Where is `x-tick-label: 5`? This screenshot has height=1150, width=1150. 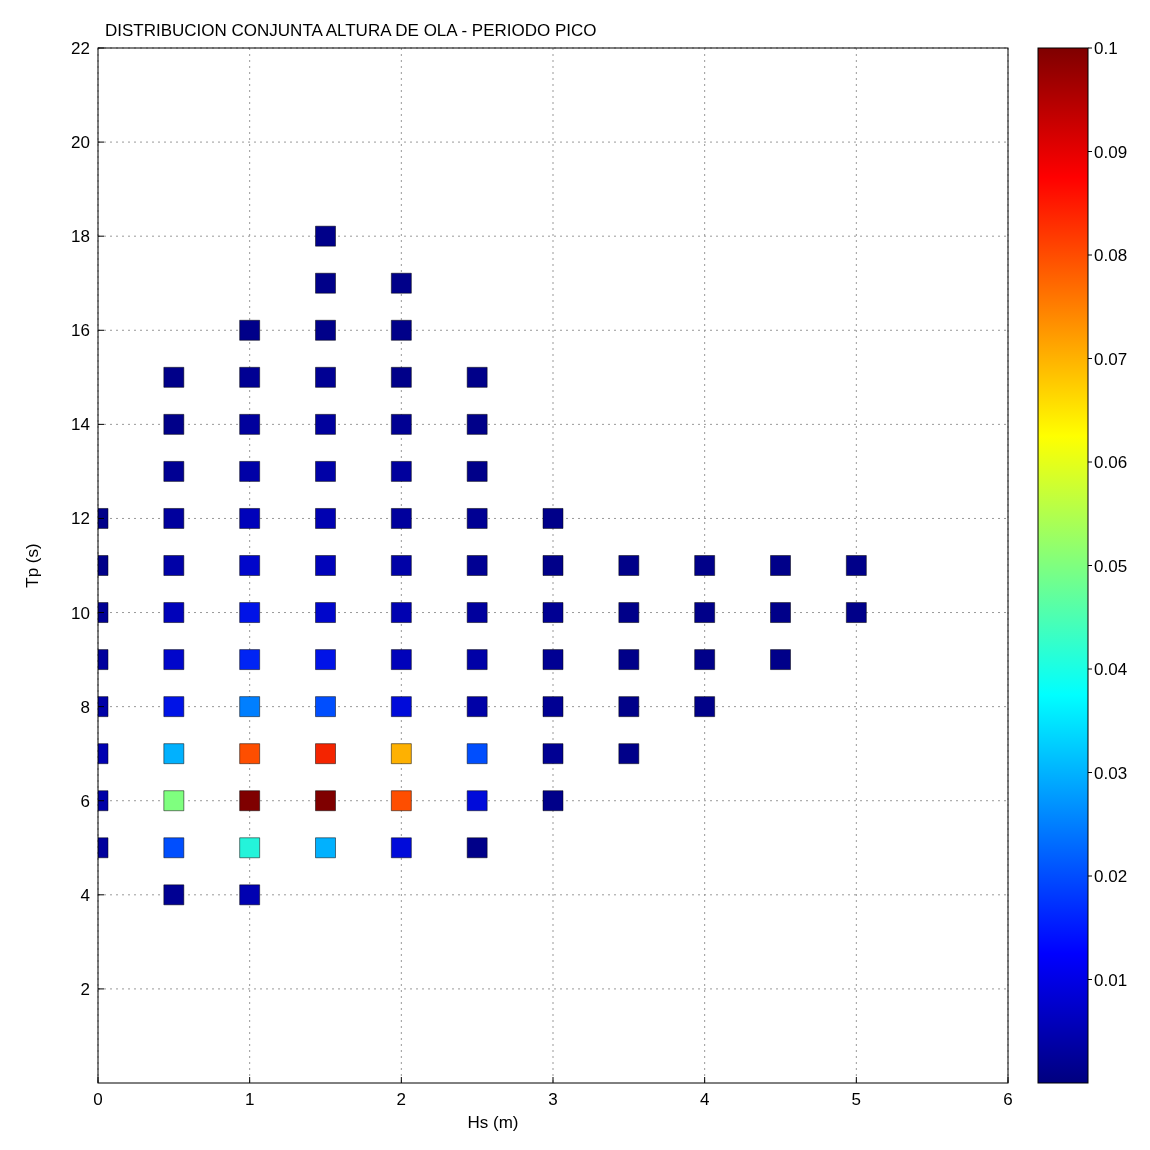 x-tick-label: 5 is located at coordinates (856, 1099).